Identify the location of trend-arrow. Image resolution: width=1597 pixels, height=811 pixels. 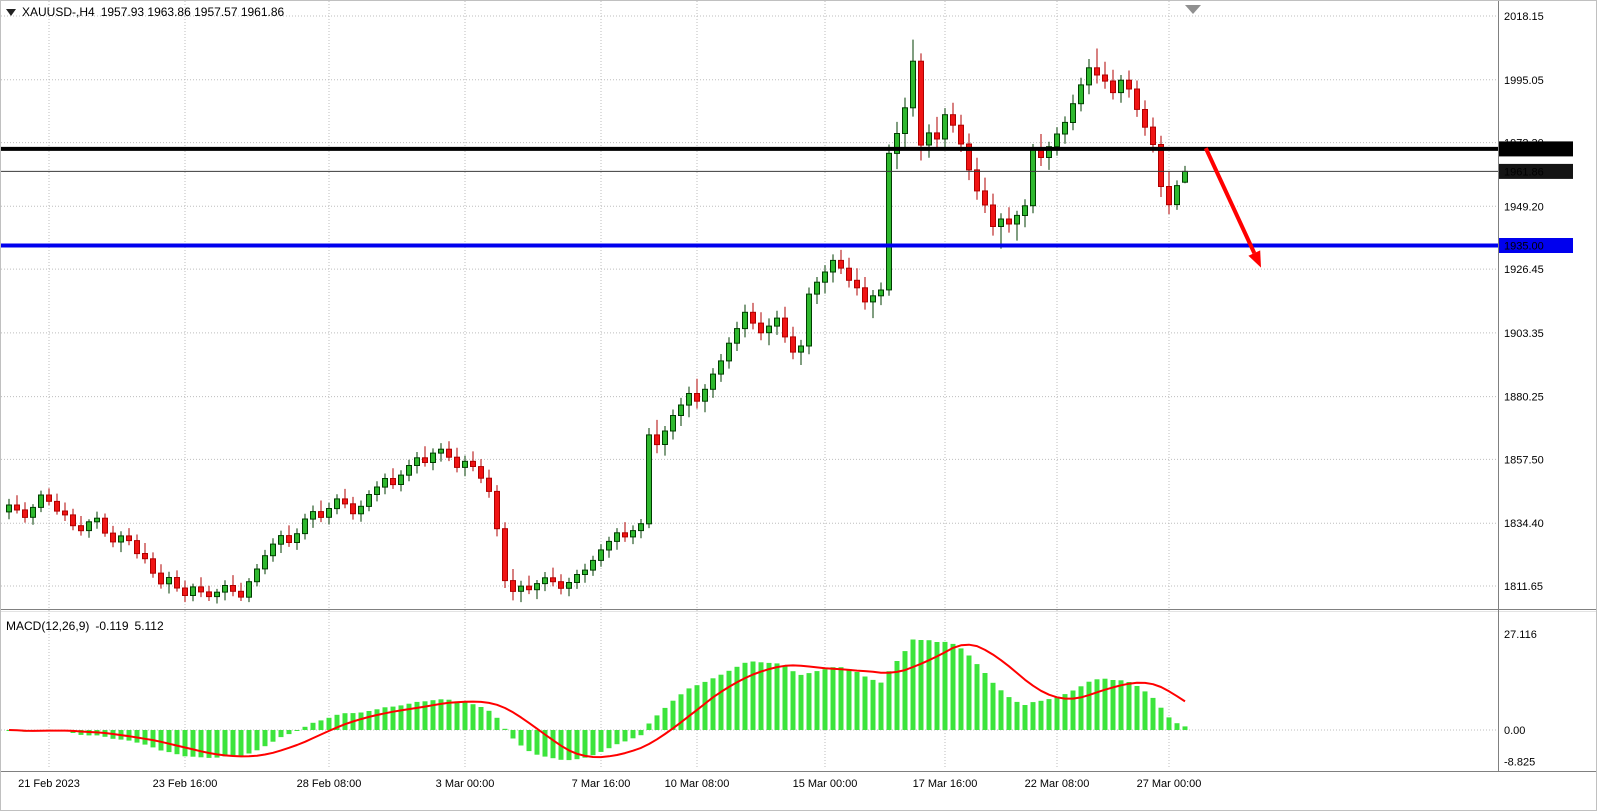
(1232, 207).